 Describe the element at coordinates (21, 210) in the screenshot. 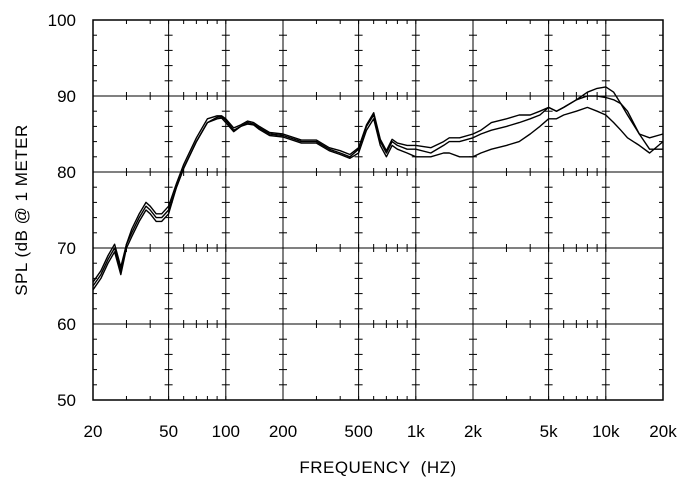

I see `y-axis-title: SPL (dB @ 1 METER` at that location.